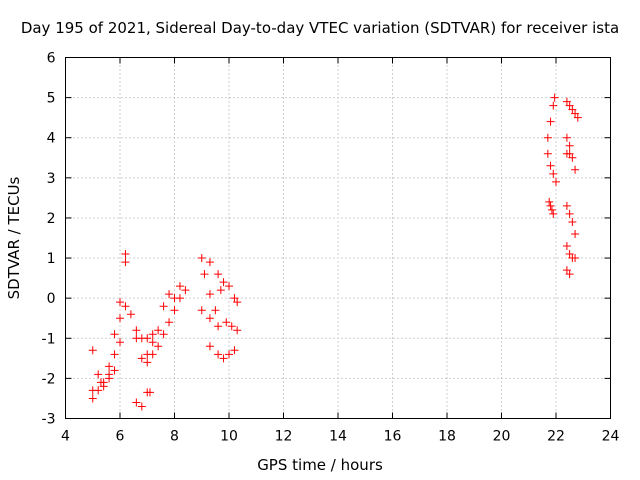 The height and width of the screenshot is (480, 640). I want to click on y-tick-label: -1, so click(49, 339).